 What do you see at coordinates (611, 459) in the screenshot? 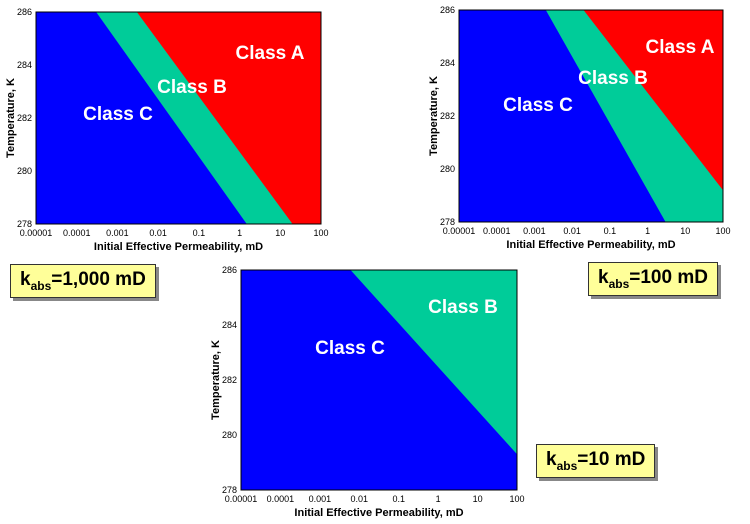
I see `kabs-value: =10 mD` at bounding box center [611, 459].